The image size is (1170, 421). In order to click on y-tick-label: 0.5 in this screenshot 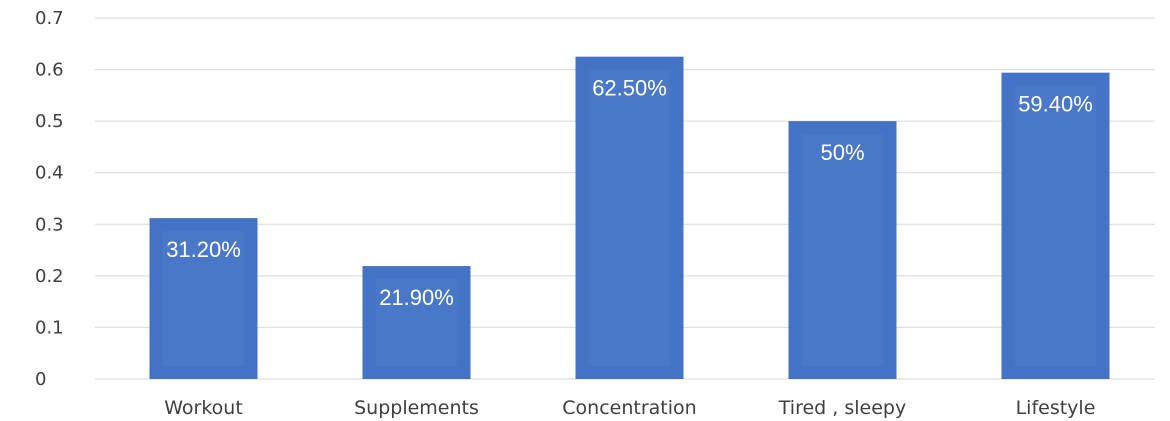, I will do `click(49, 121)`.